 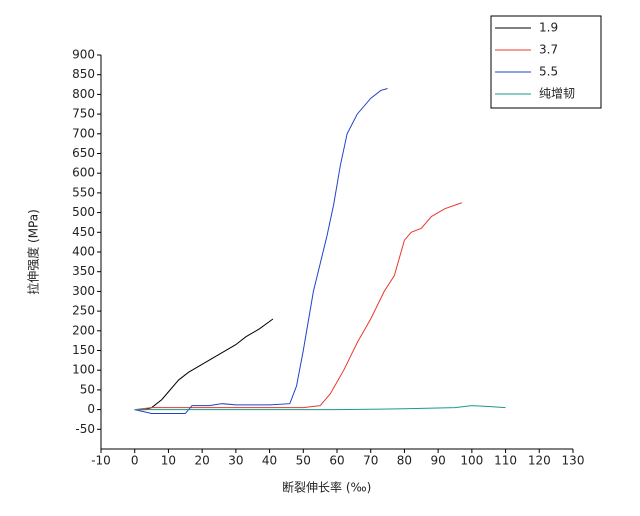 What do you see at coordinates (168, 461) in the screenshot?
I see `x-tick-label: 10` at bounding box center [168, 461].